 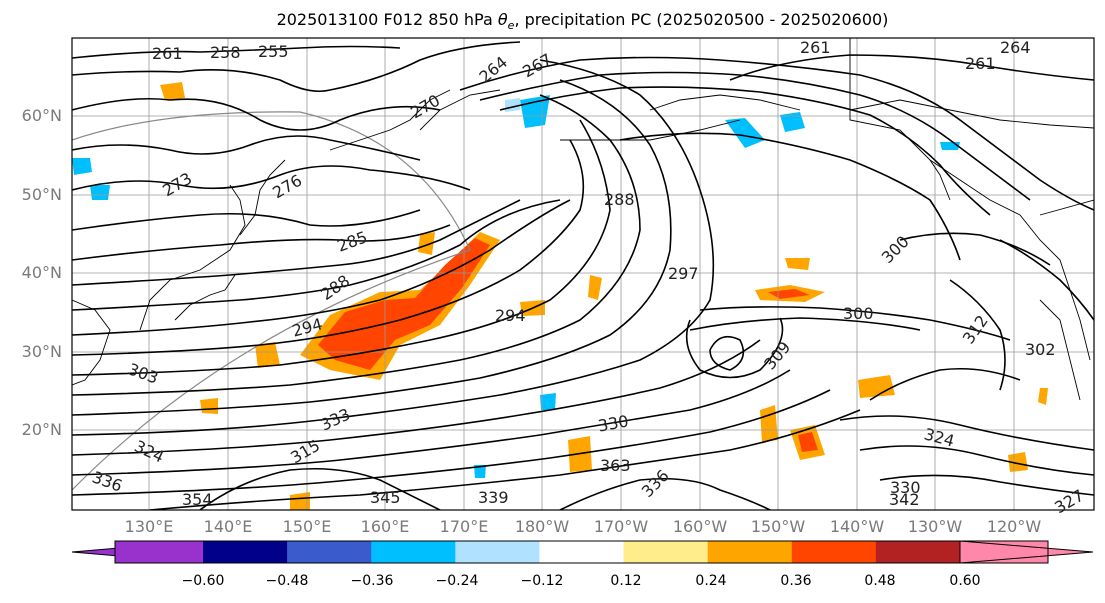 I want to click on contour-label: 300, so click(x=858, y=313).